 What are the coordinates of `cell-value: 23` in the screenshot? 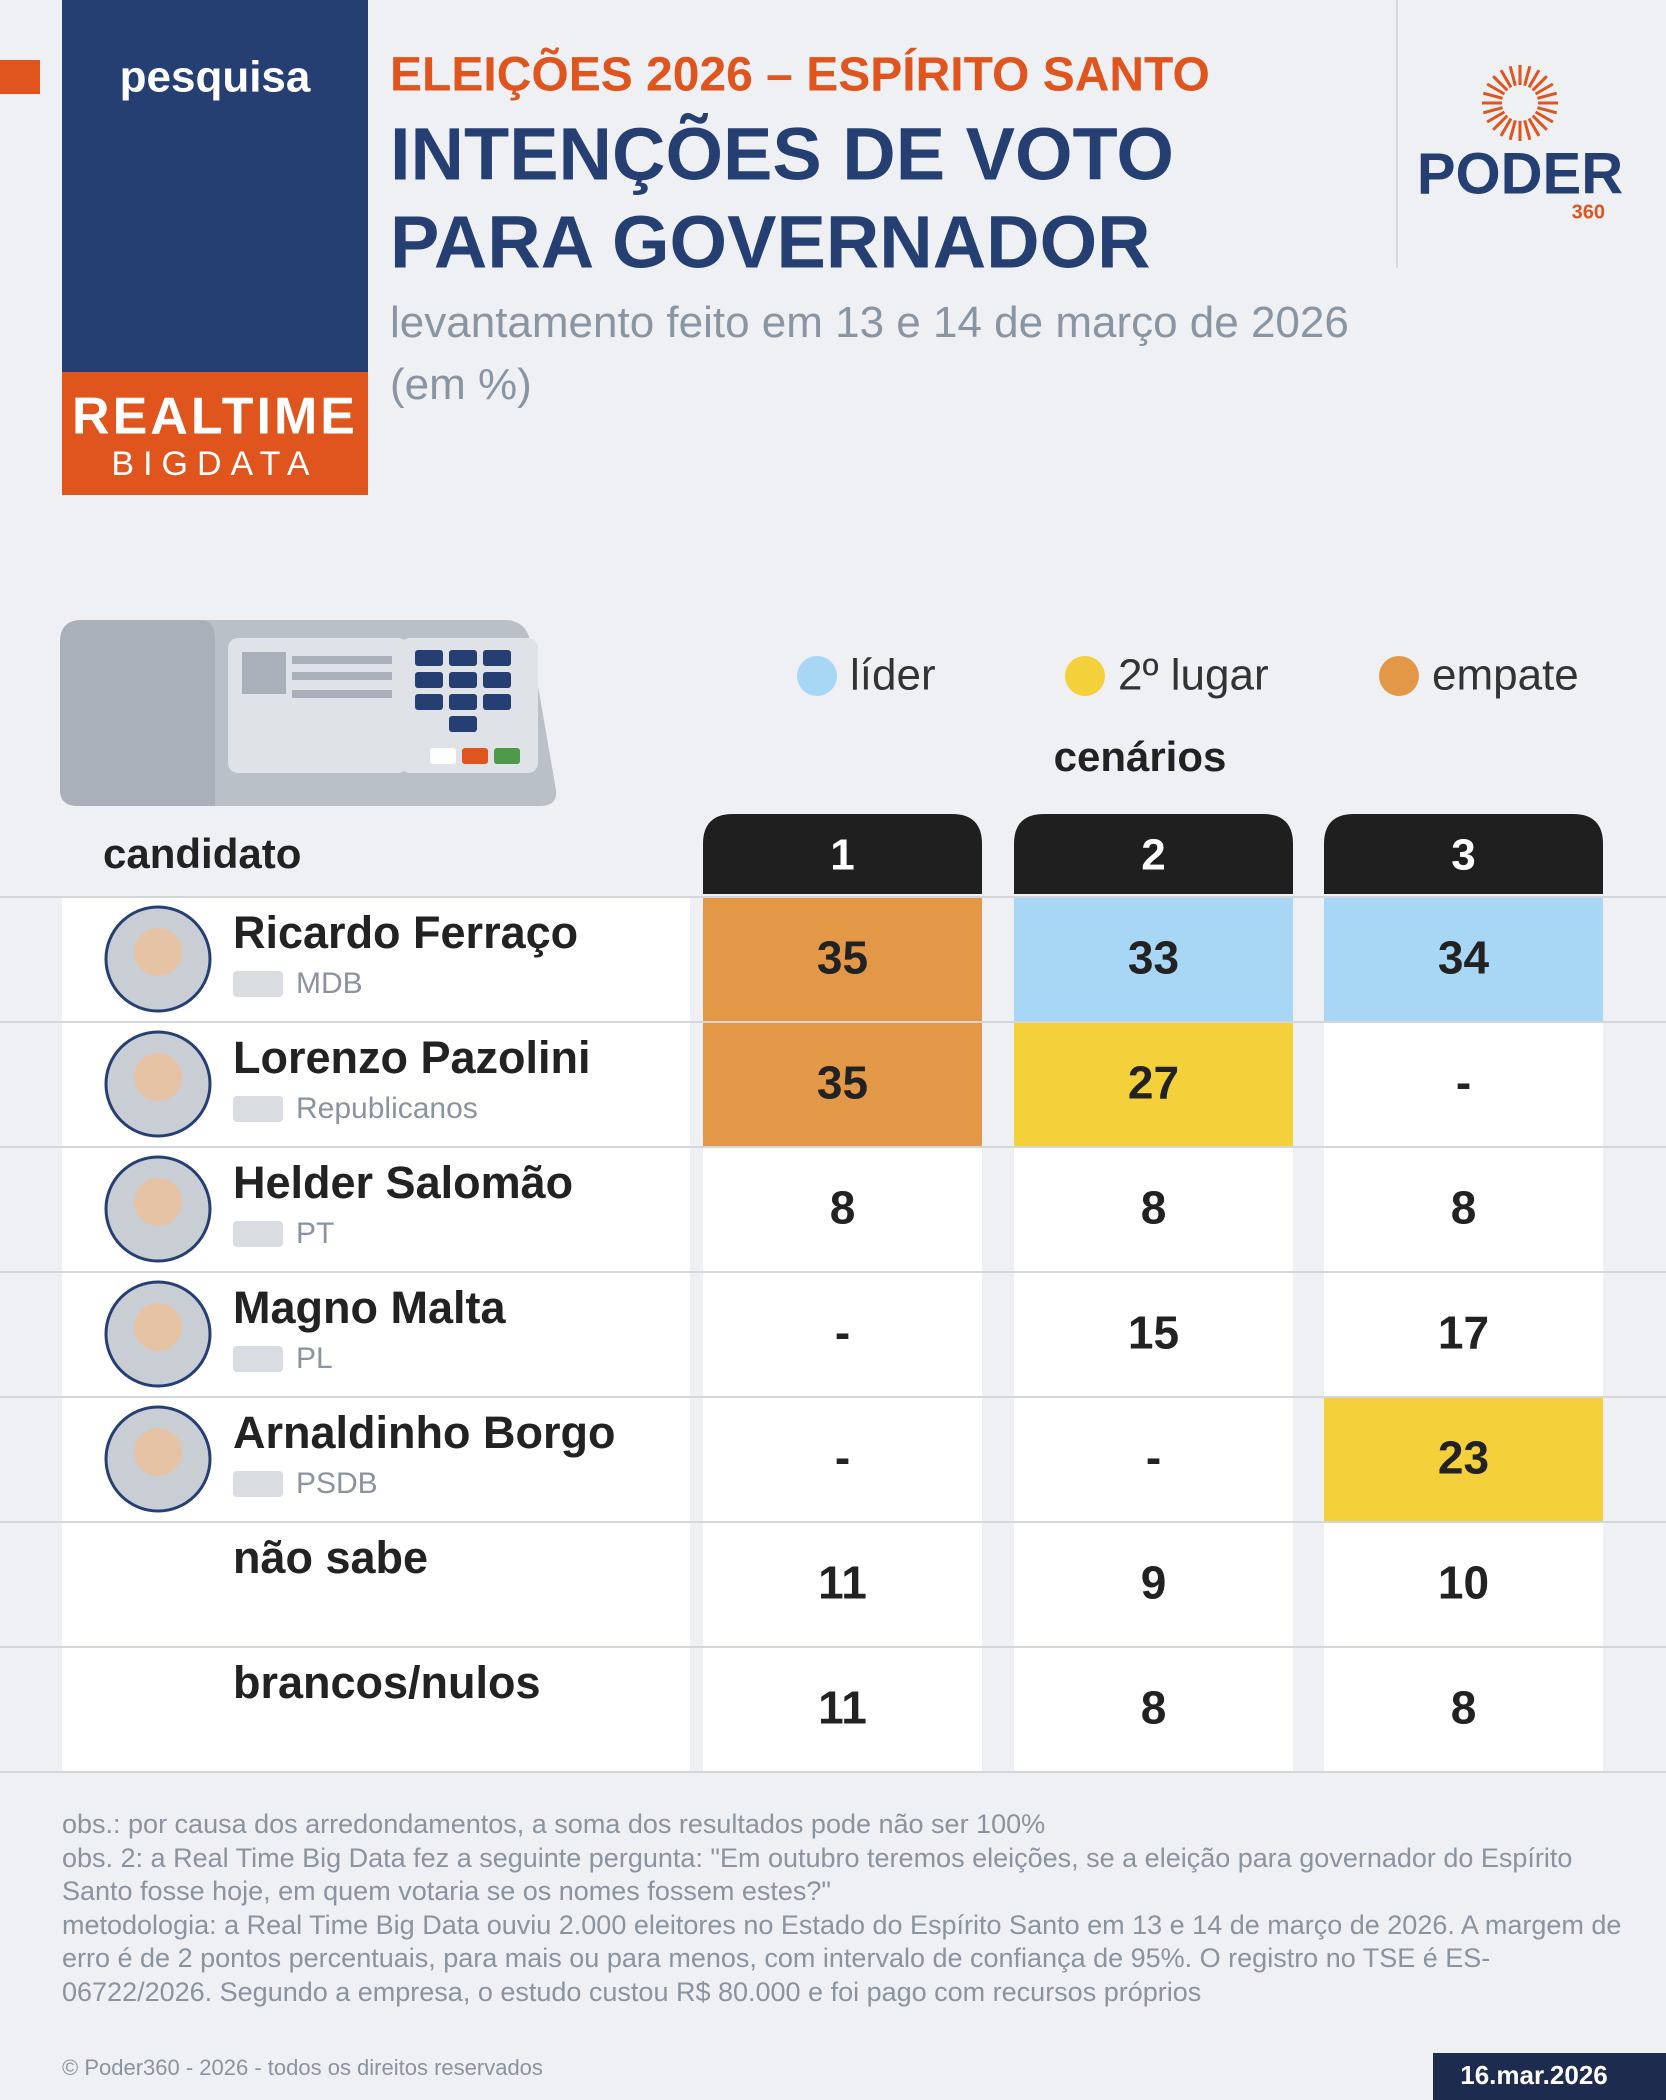 It's located at (1463, 1458).